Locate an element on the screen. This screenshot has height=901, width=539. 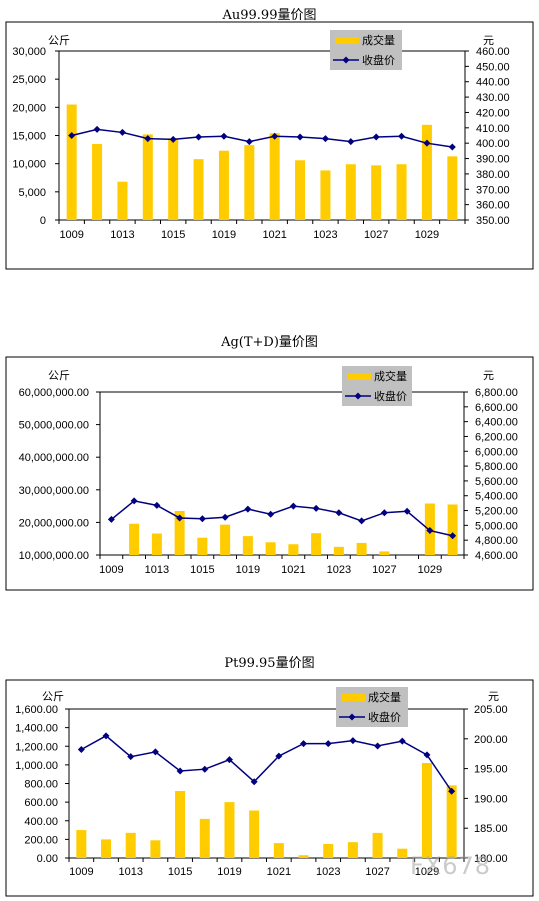
right-tick-label: 190.00 is located at coordinates (491, 799).